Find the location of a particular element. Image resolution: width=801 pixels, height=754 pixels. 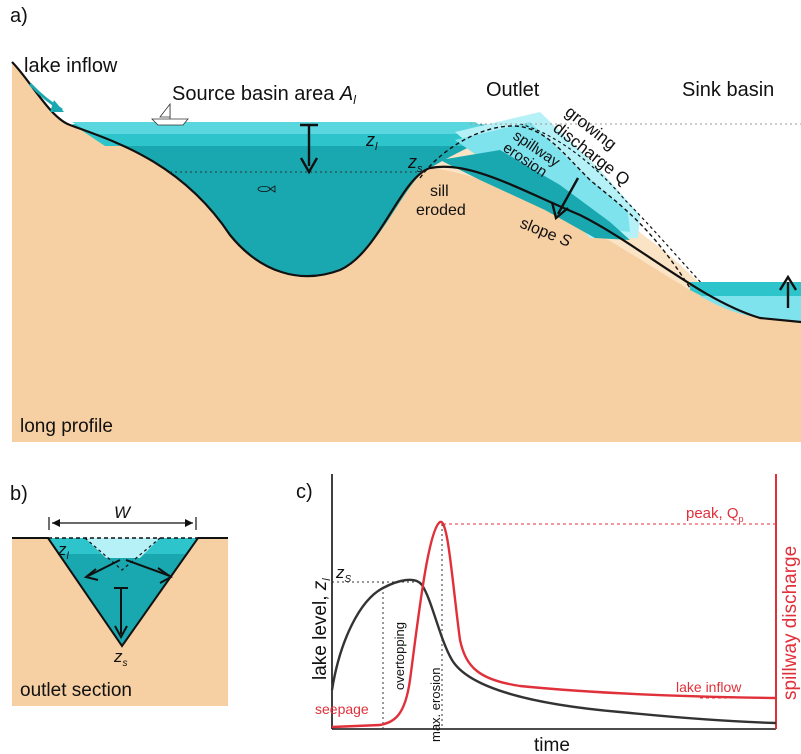

erosion-arrow-left is located at coordinates (104, 568).